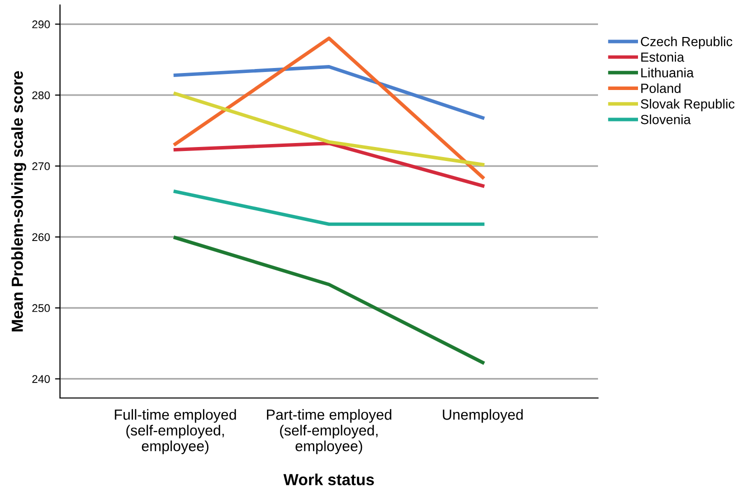 The image size is (748, 490). I want to click on y-tick-label: 260, so click(41, 237).